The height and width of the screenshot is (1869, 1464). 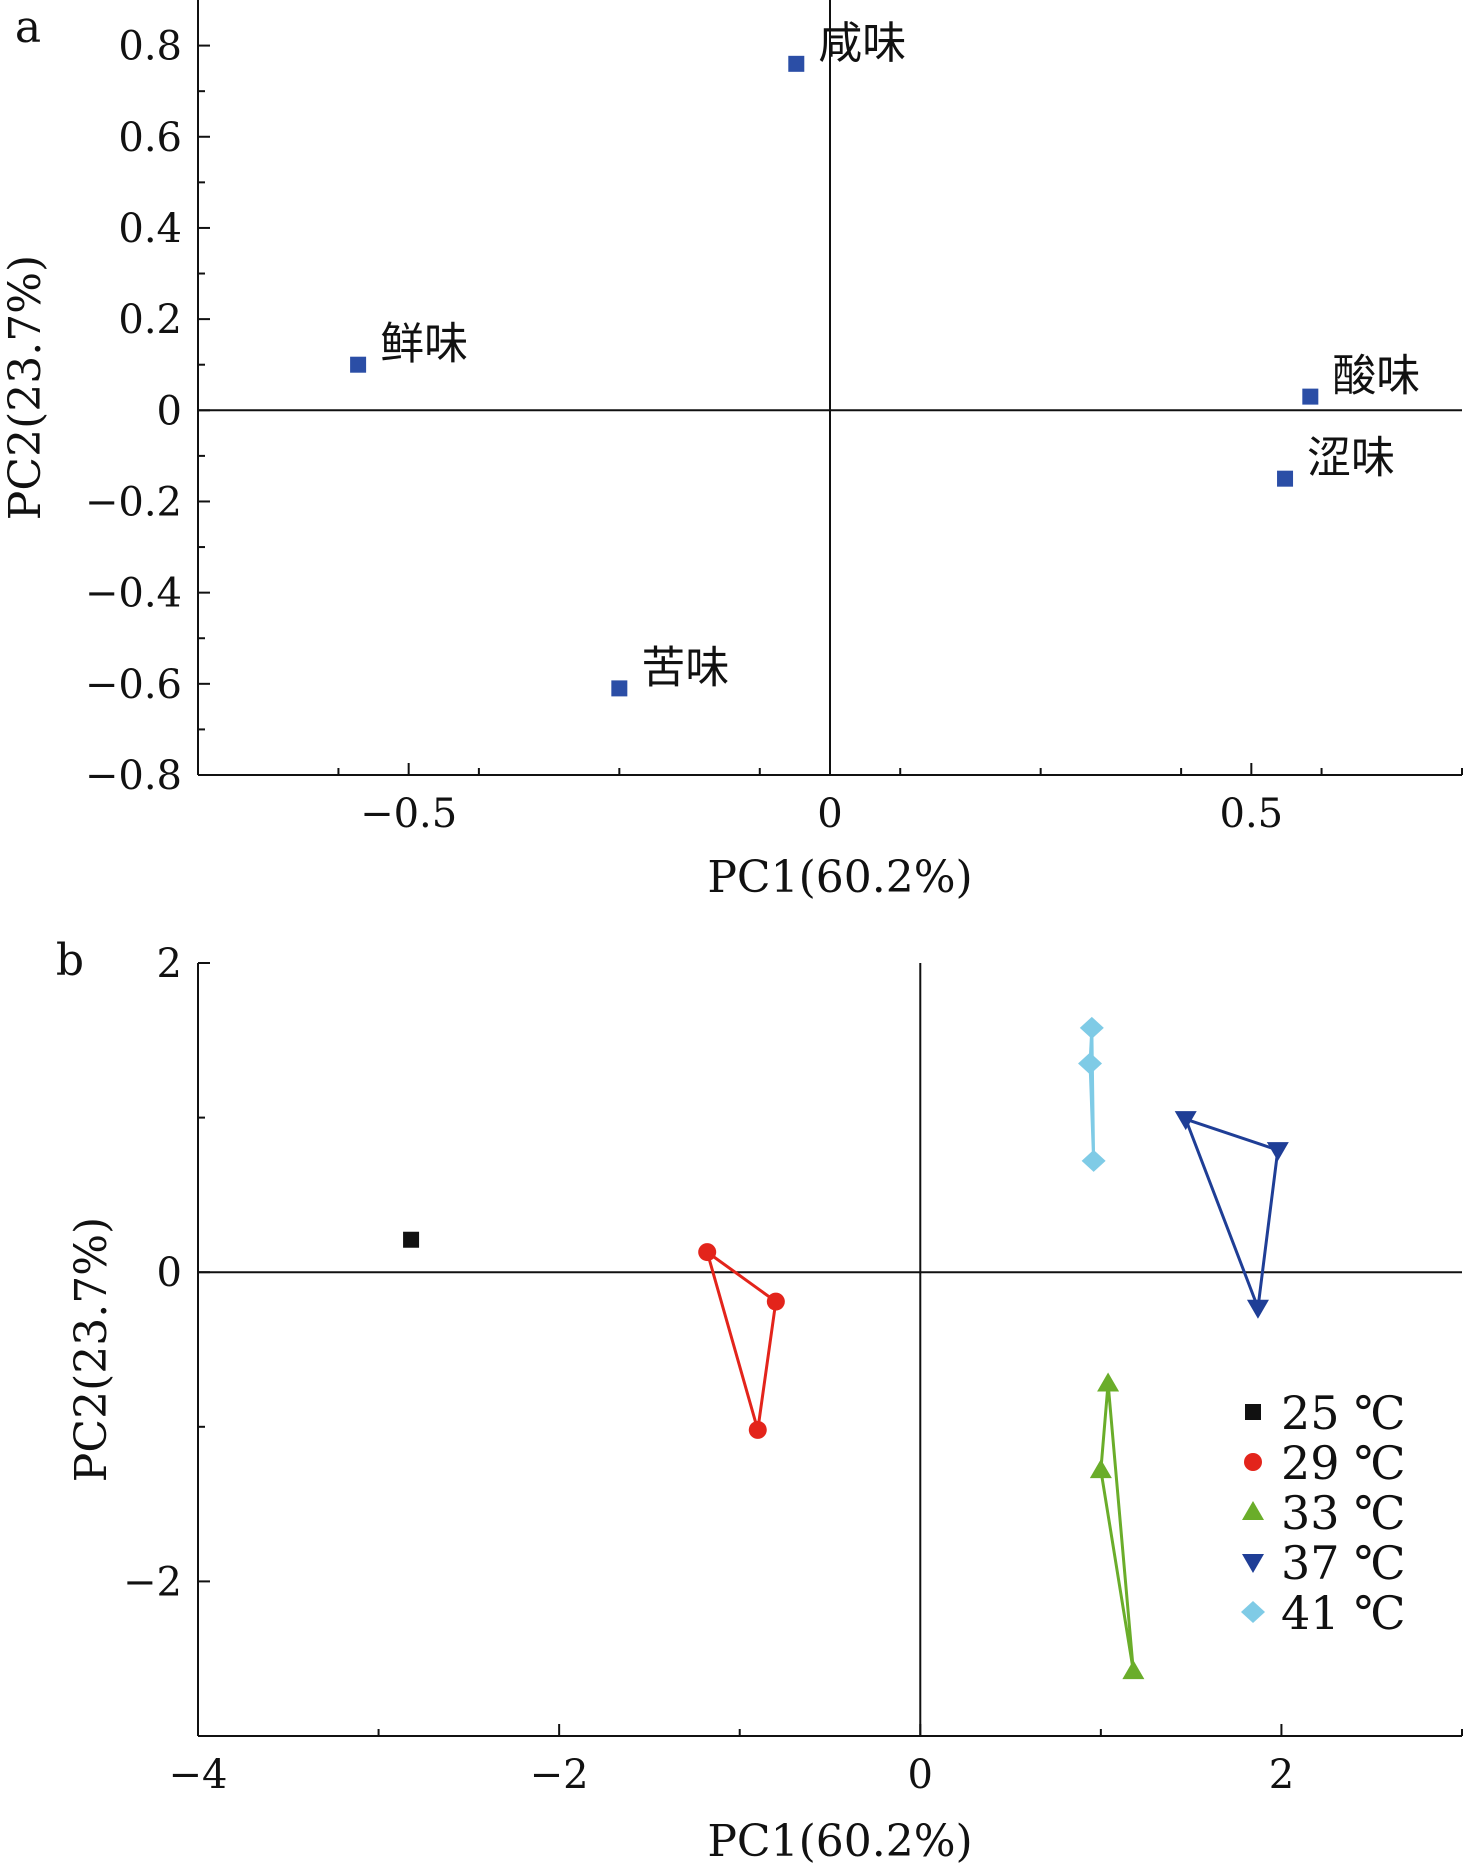 I want to click on y-tick-label: 0.2, so click(x=150, y=320).